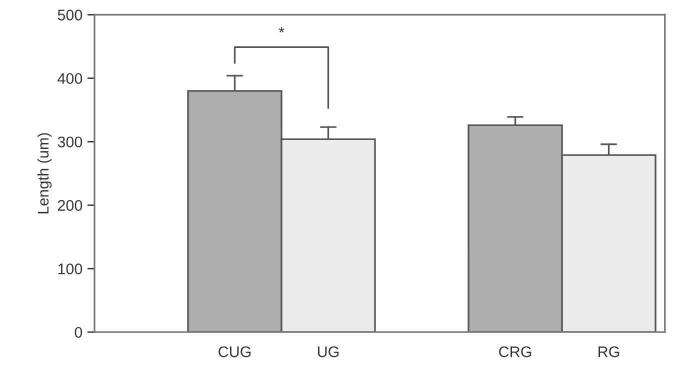 This screenshot has width=675, height=369. What do you see at coordinates (281, 29) in the screenshot?
I see `annotation: *` at bounding box center [281, 29].